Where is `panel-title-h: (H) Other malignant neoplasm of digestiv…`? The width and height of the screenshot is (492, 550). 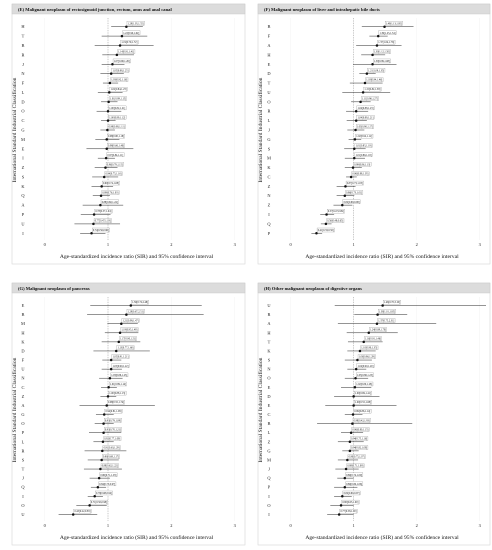 panel-title-h: (H) Other malignant neoplasm of digestiv… is located at coordinates (313, 288).